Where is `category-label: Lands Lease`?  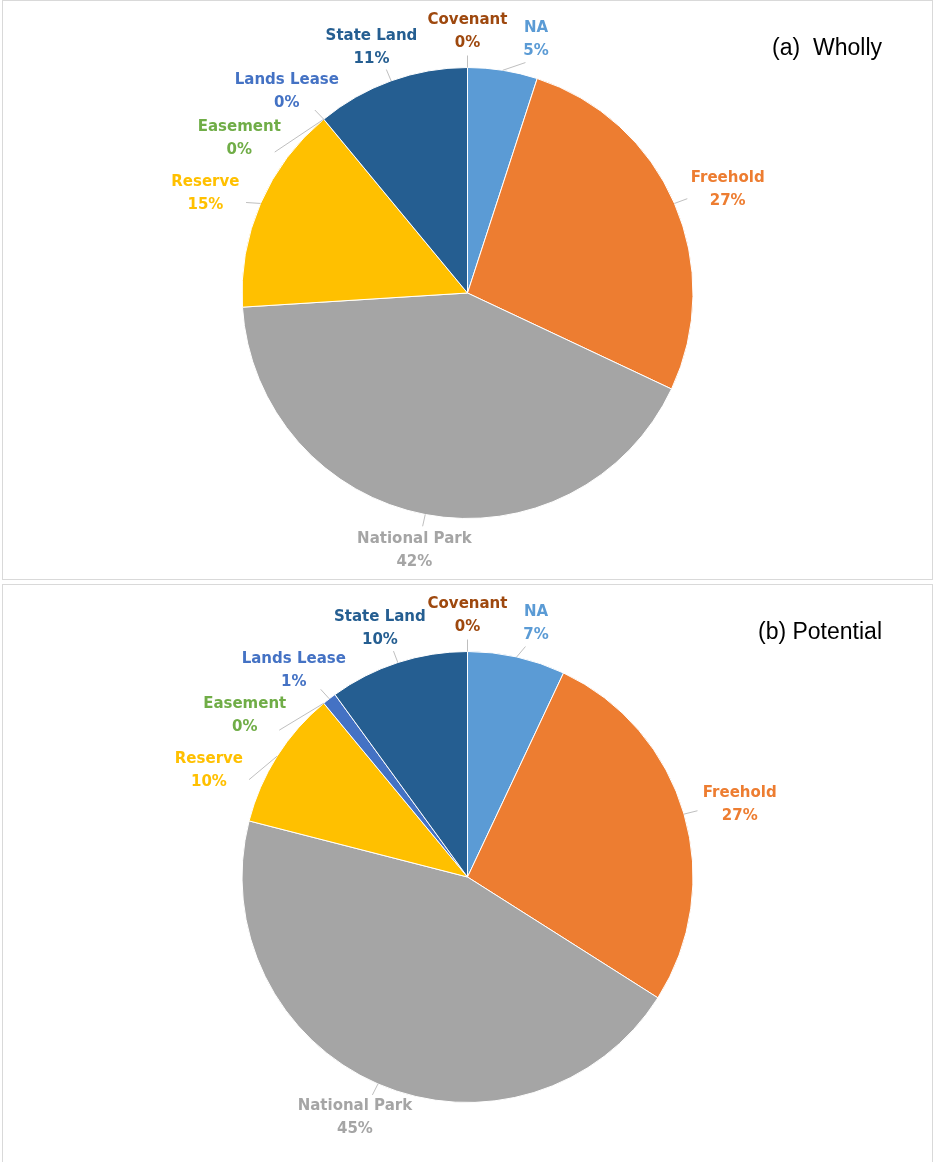
category-label: Lands Lease is located at coordinates (286, 79).